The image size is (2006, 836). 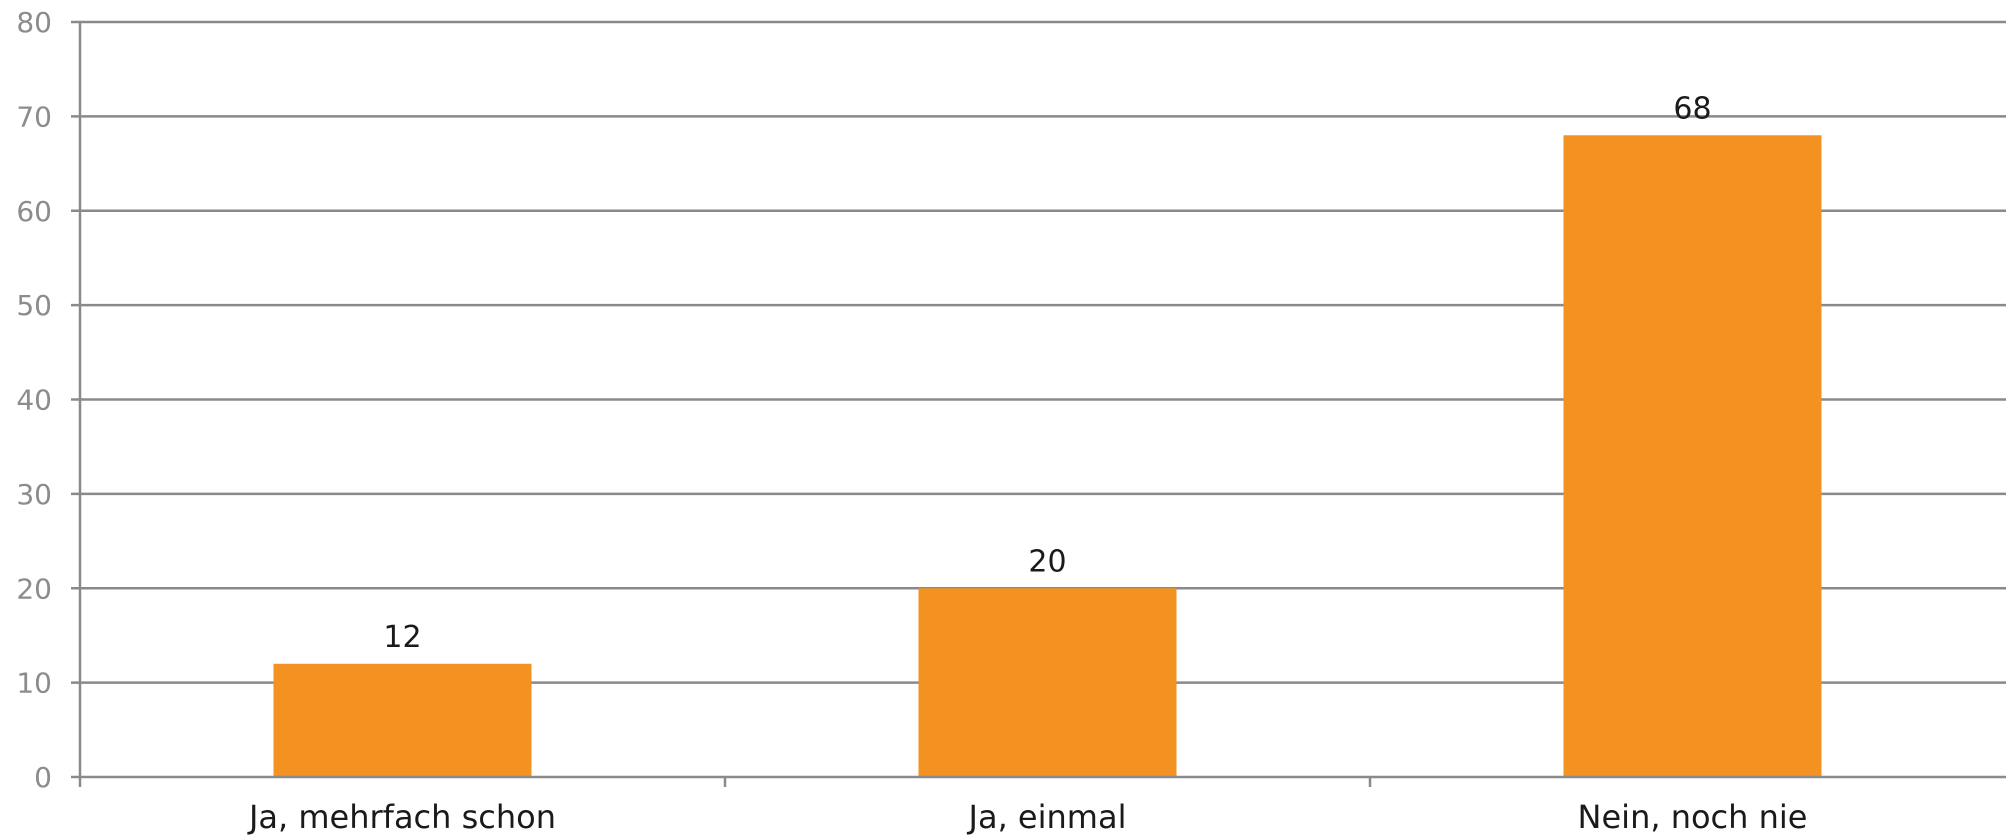 I want to click on y-tick-label-30: 30, so click(x=34, y=494).